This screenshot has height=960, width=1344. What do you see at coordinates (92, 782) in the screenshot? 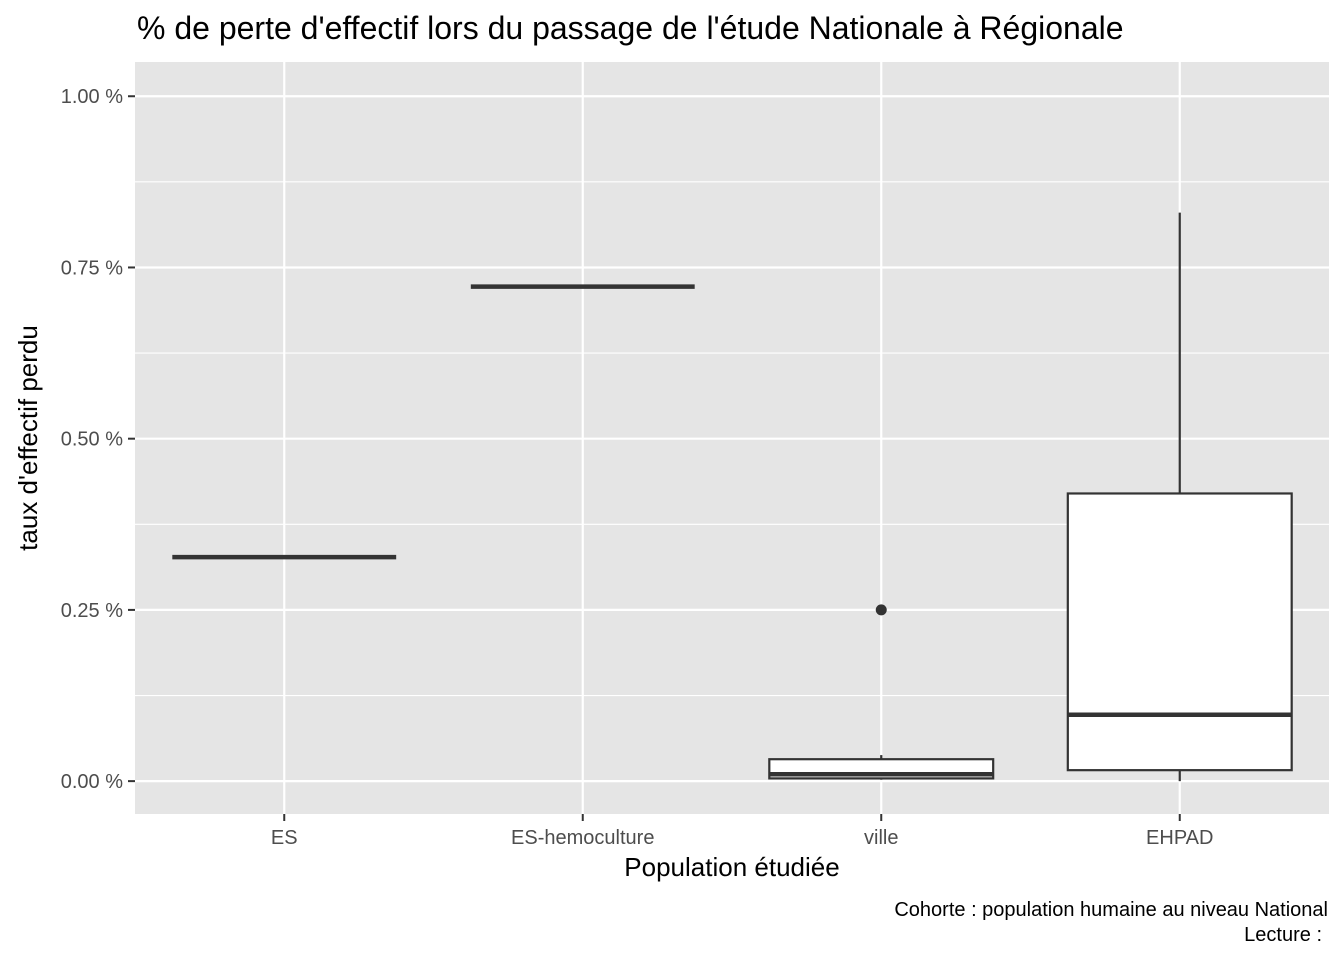
I see `y-tick-label: 0.00 %` at bounding box center [92, 782].